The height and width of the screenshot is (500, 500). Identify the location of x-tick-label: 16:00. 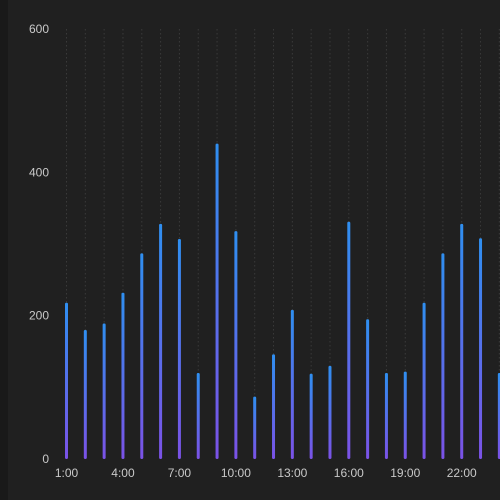
(349, 473).